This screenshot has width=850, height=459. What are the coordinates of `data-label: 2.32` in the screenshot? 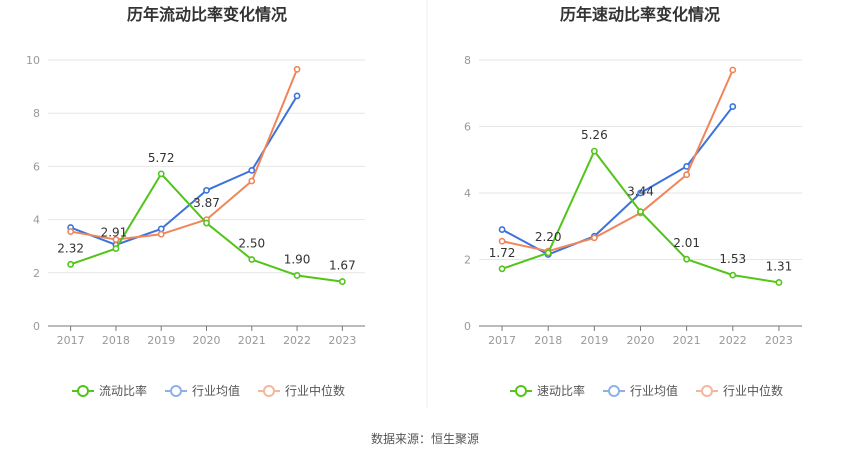 It's located at (70, 248).